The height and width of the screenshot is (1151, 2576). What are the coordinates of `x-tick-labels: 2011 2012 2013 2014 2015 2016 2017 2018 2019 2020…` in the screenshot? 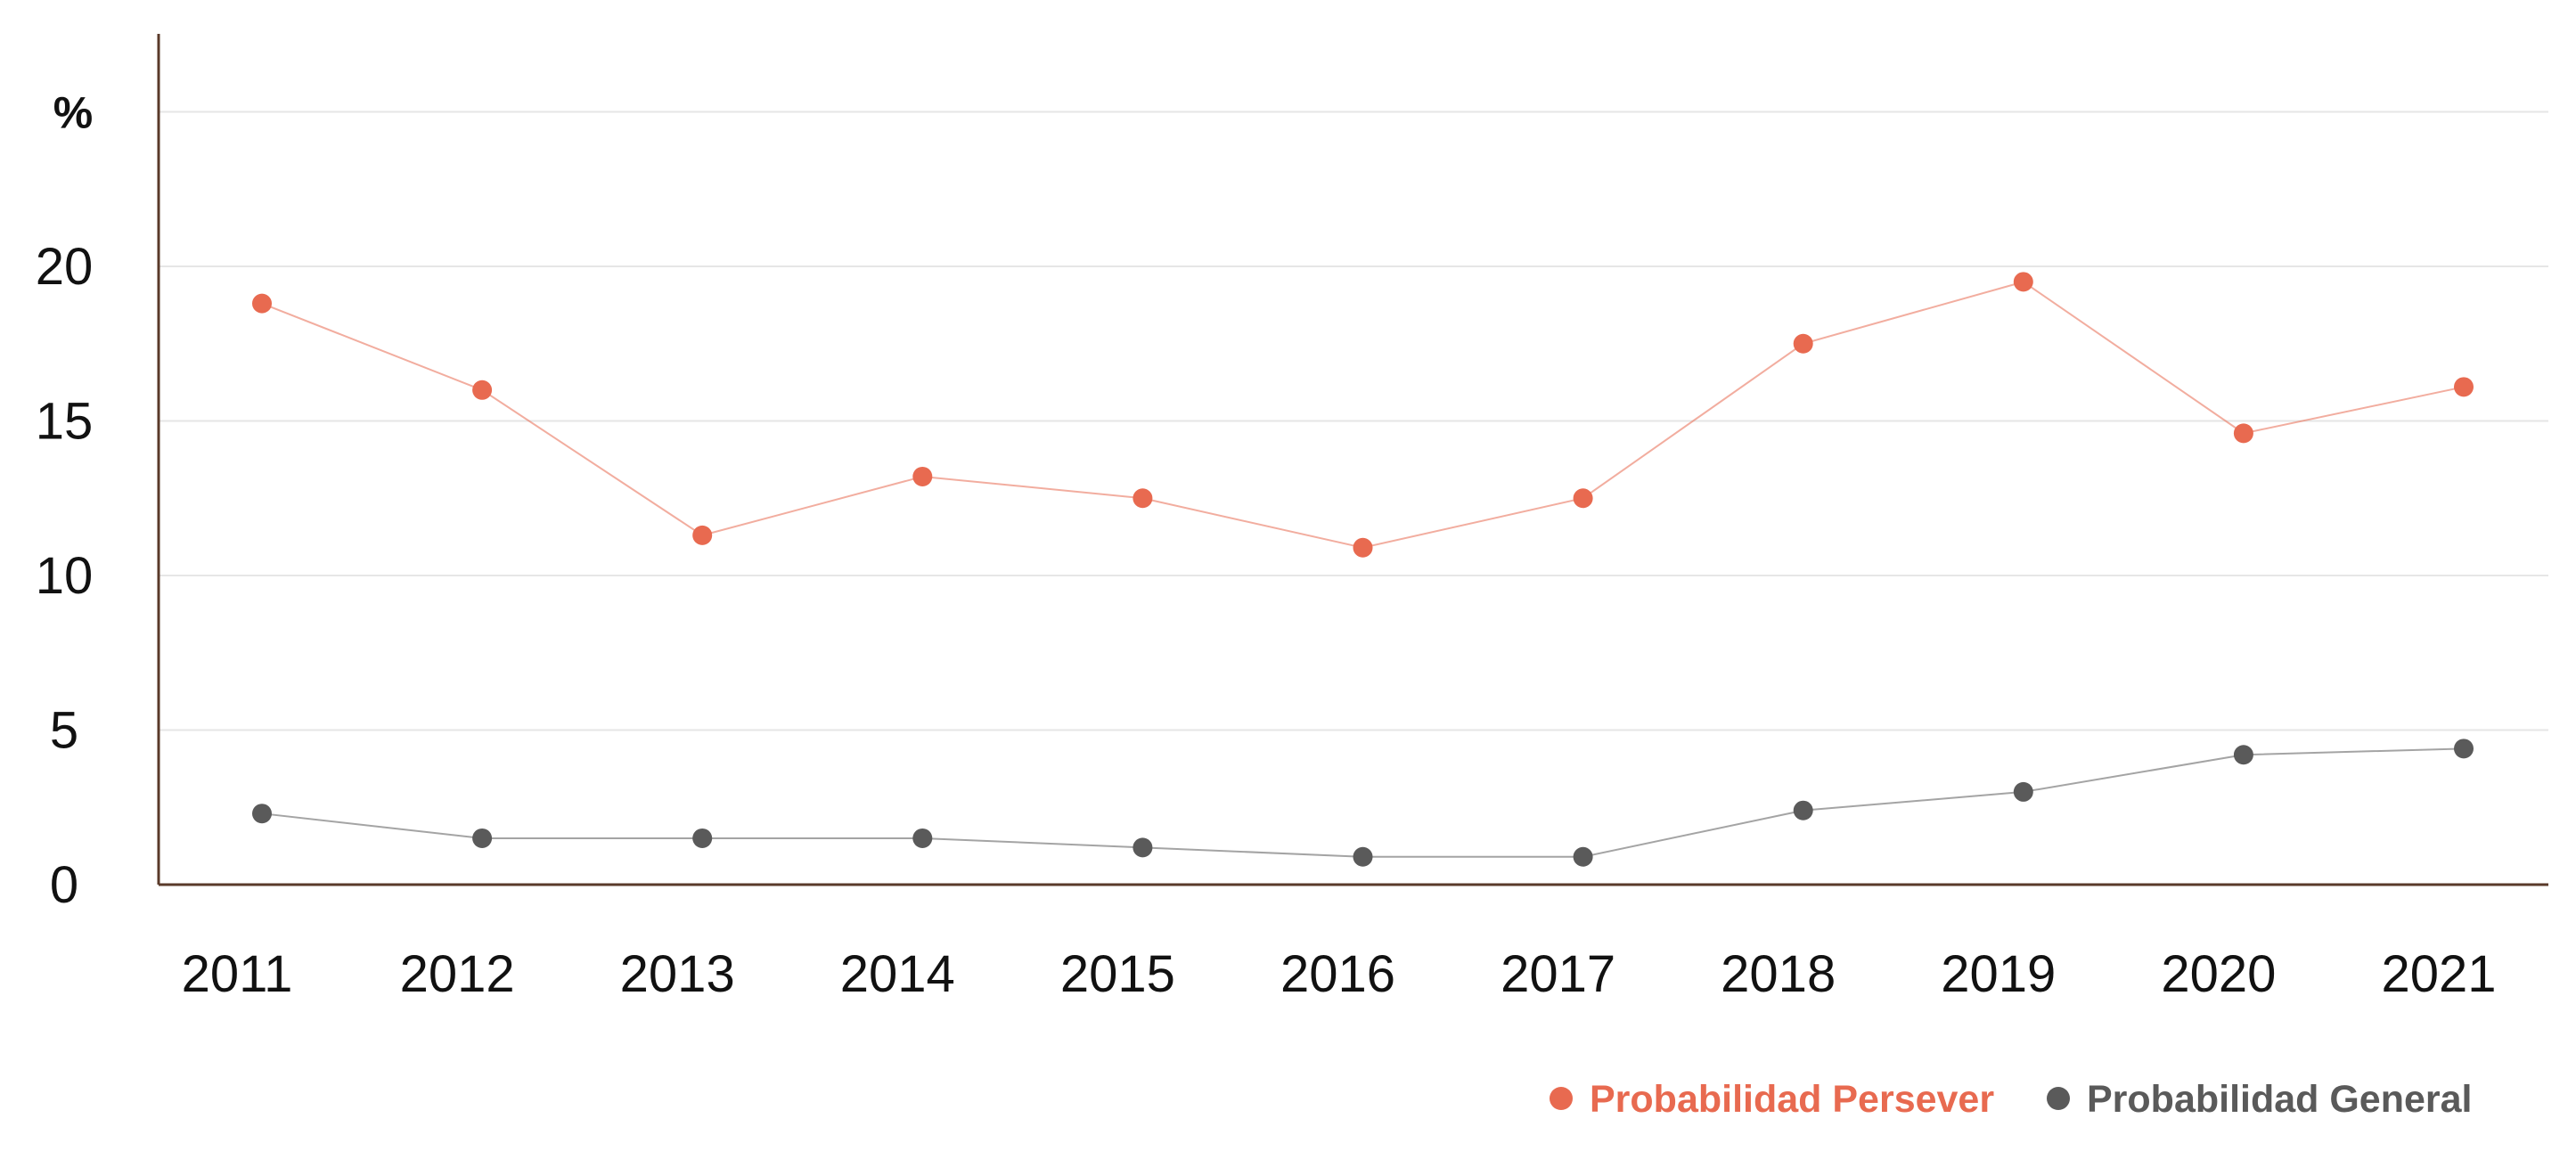 It's located at (1339, 974).